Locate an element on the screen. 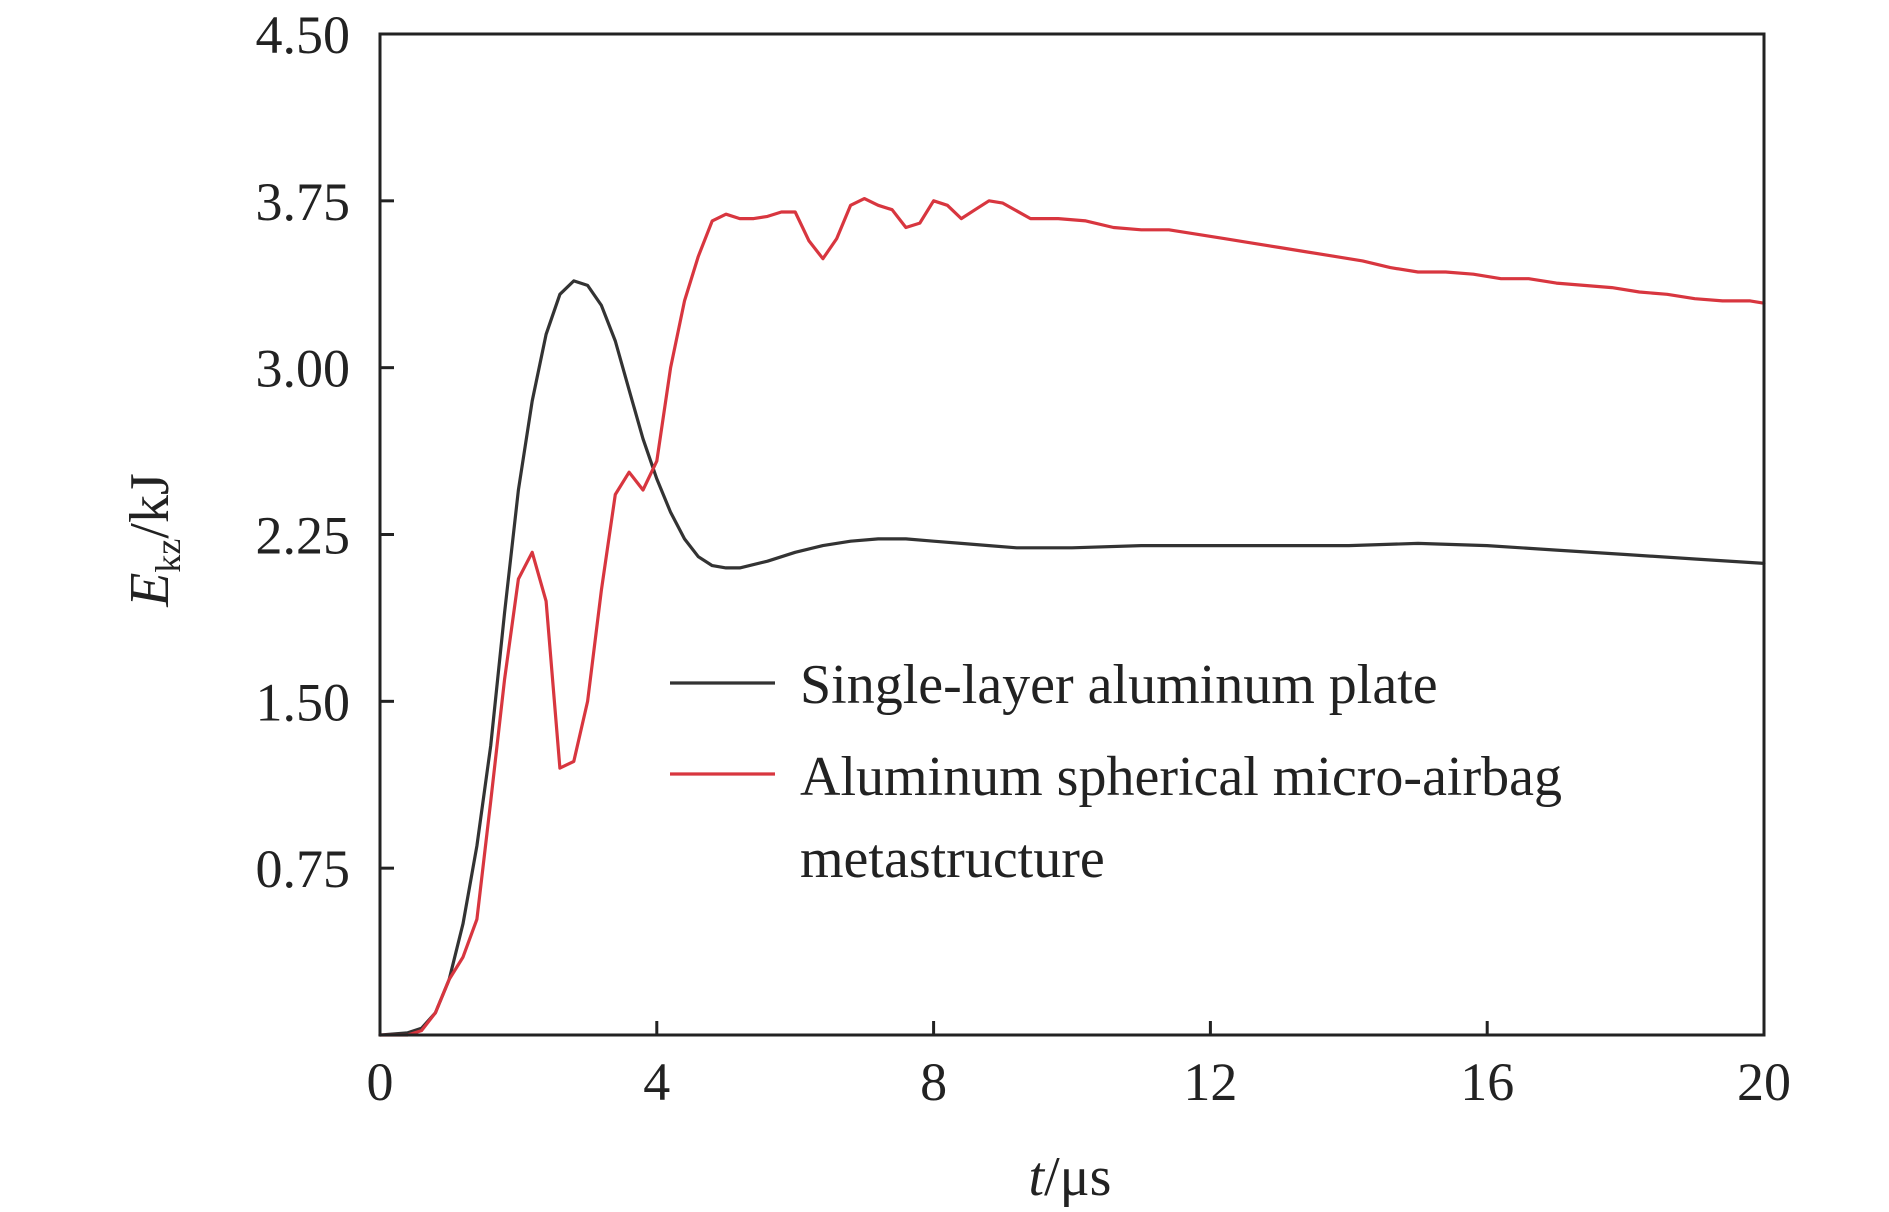 The image size is (1889, 1212). x-tick-label: 0 is located at coordinates (380, 1082).